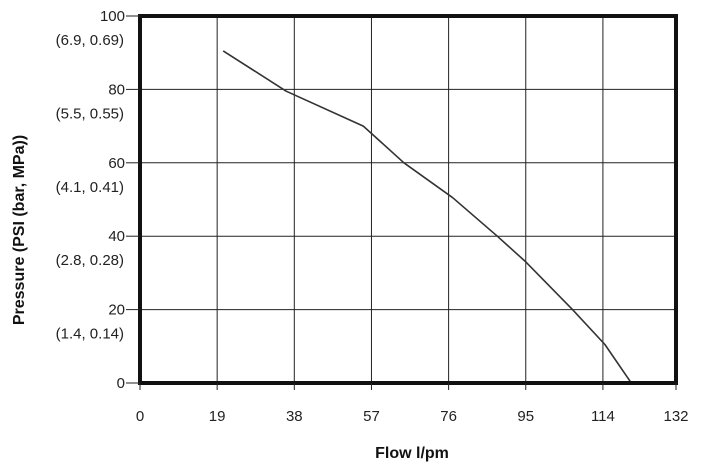  I want to click on y-tick-label: 0, so click(121, 383).